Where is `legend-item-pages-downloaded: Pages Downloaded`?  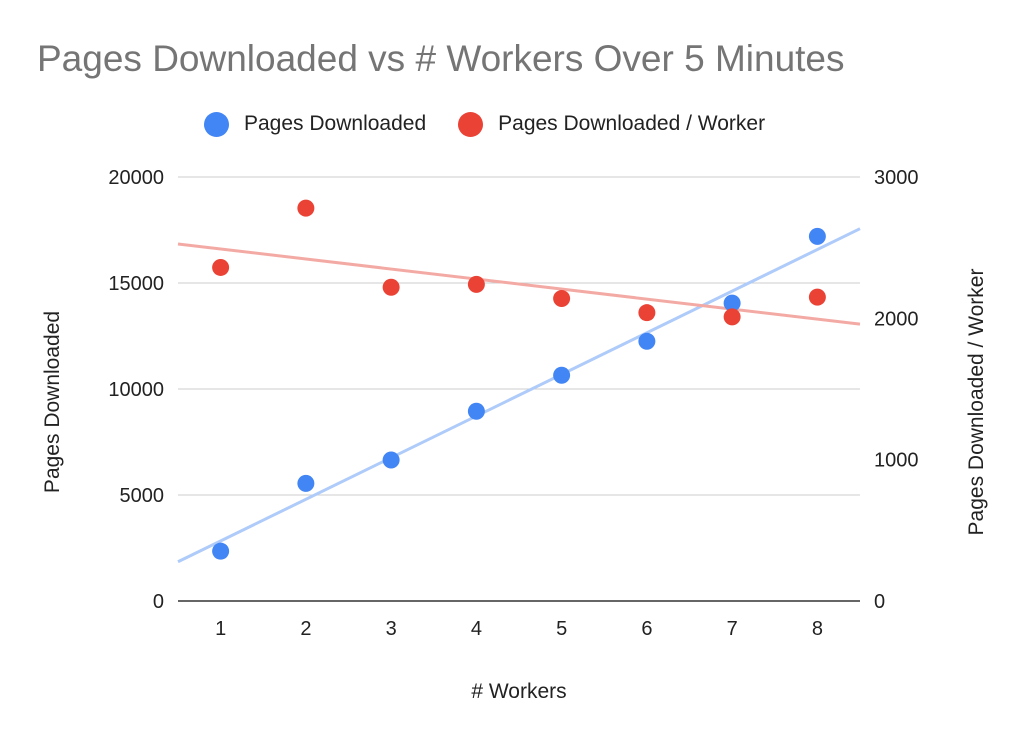
legend-item-pages-downloaded: Pages Downloaded is located at coordinates (315, 124).